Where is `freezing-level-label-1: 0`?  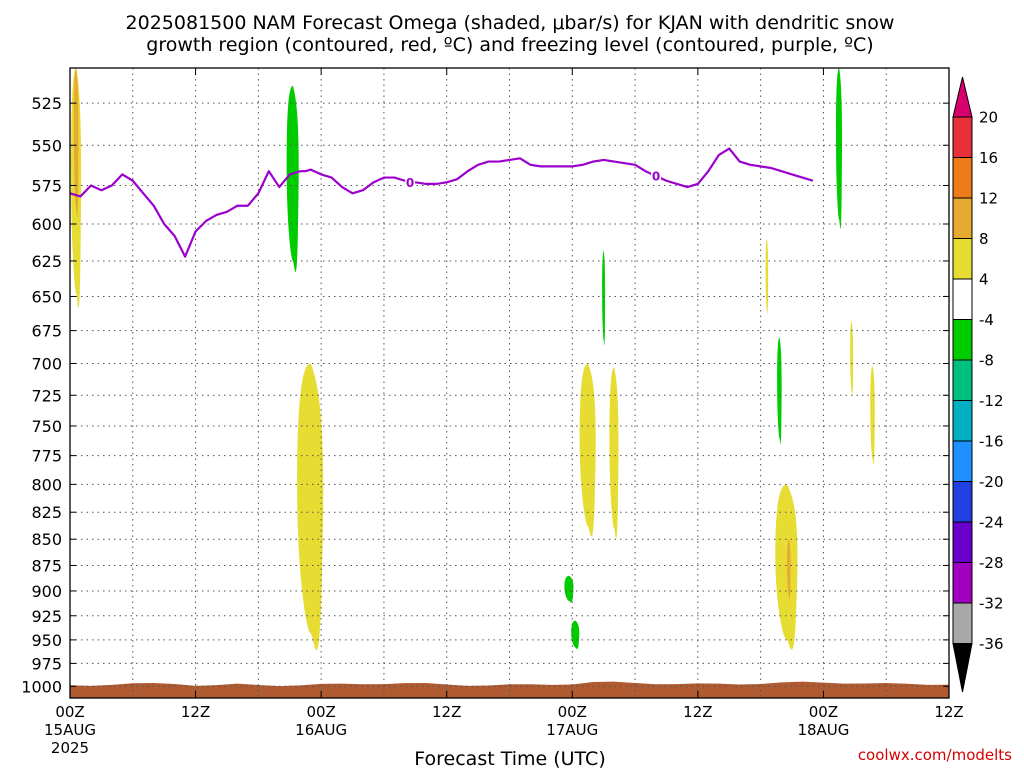
freezing-level-label-1: 0 is located at coordinates (656, 176).